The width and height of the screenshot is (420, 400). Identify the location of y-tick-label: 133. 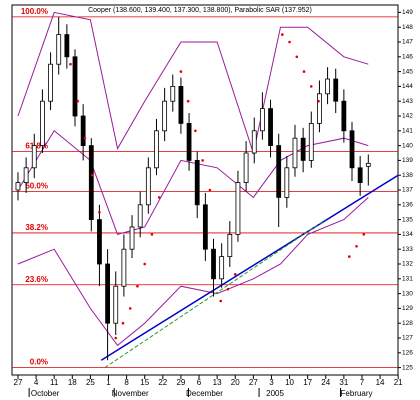
(407, 249).